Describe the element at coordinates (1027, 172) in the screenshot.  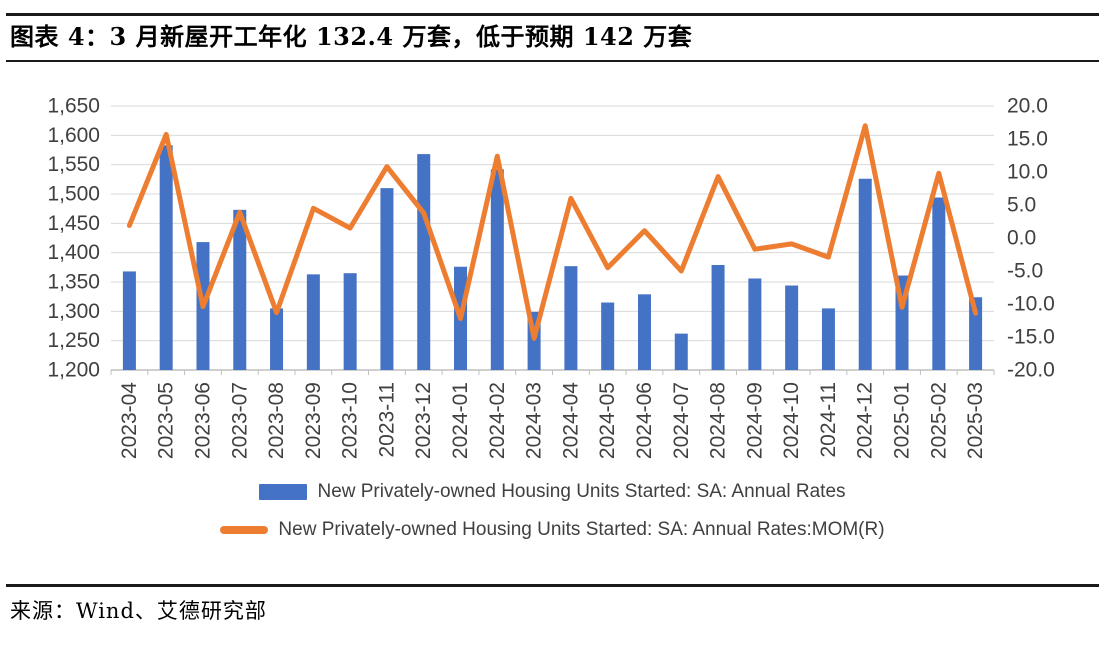
I see `right-axis-tick-label: 10.0` at that location.